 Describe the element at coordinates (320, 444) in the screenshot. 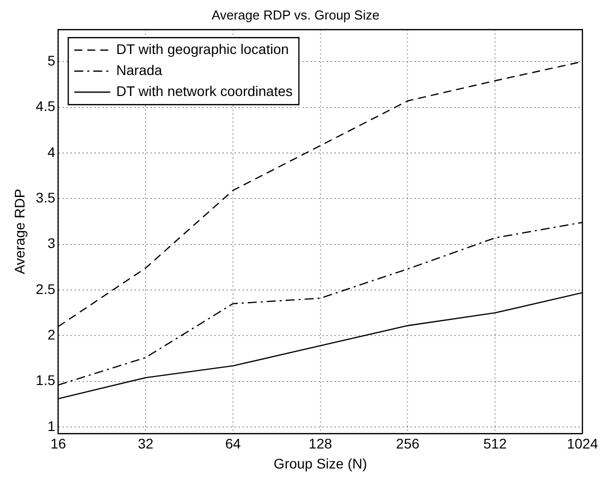

I see `x-tick-label: 128` at that location.